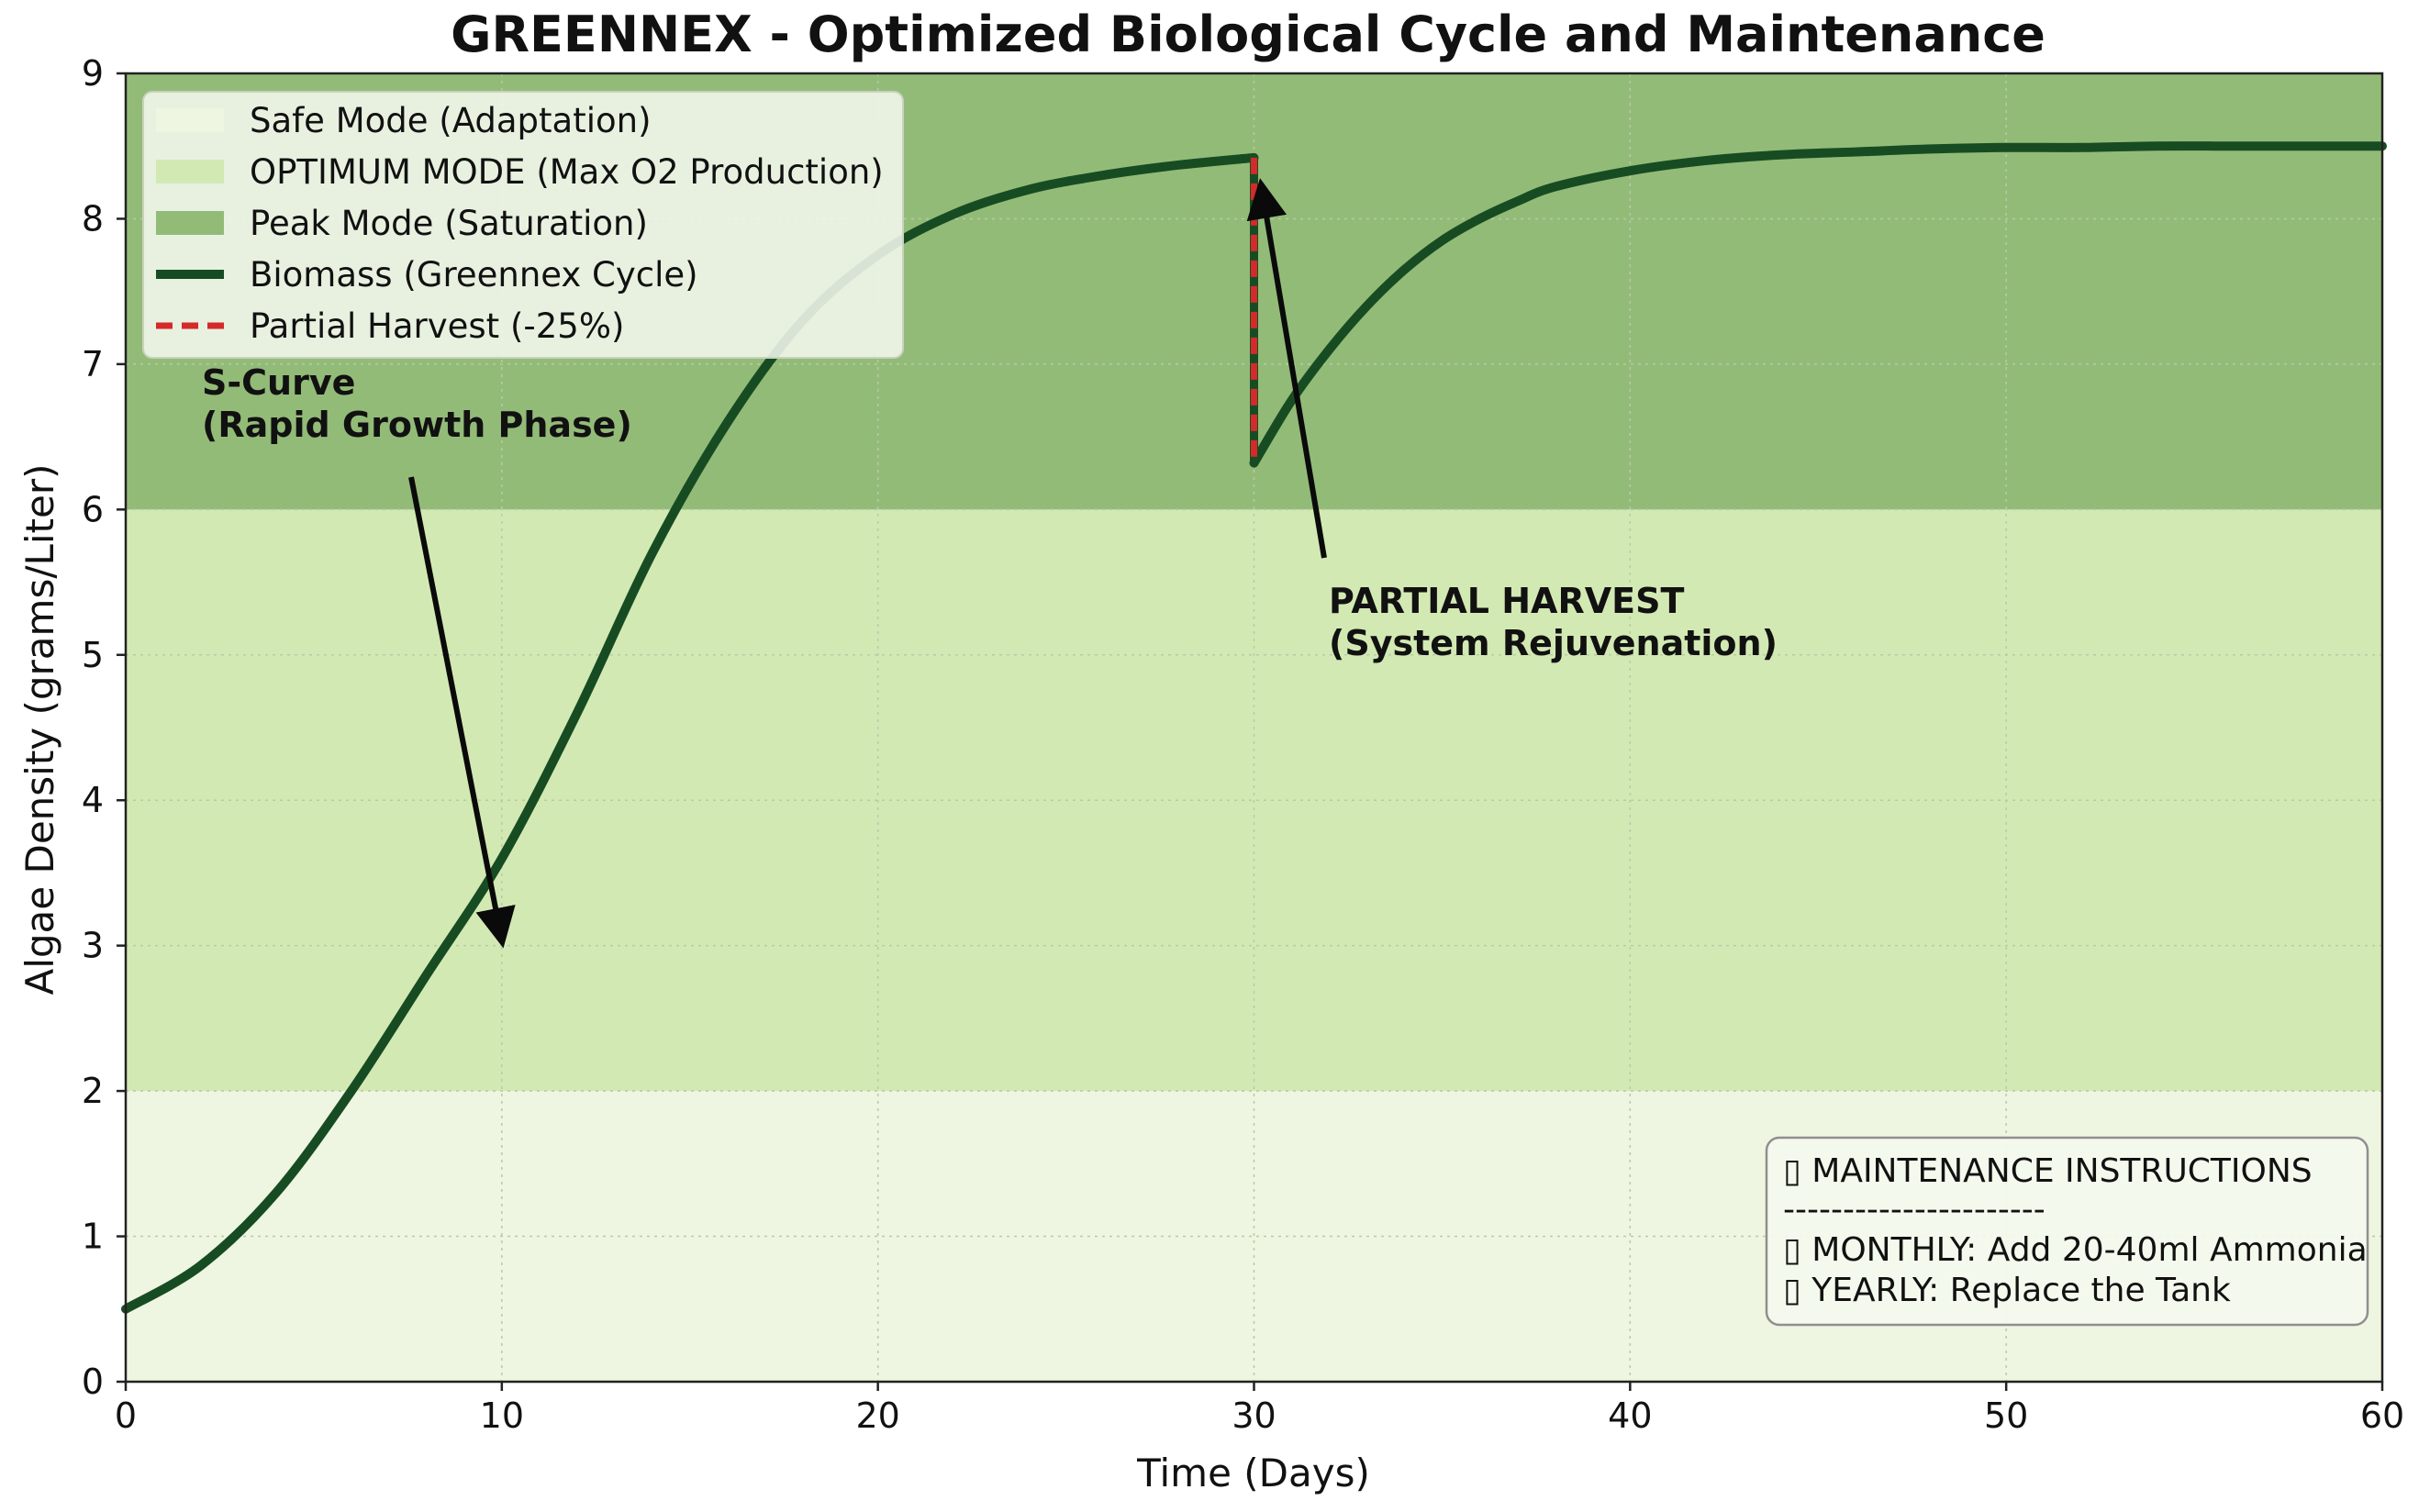 The height and width of the screenshot is (1512, 2430). What do you see at coordinates (474, 275) in the screenshot?
I see `legend-label-biomass: Biomass (Greennex Cycle)` at bounding box center [474, 275].